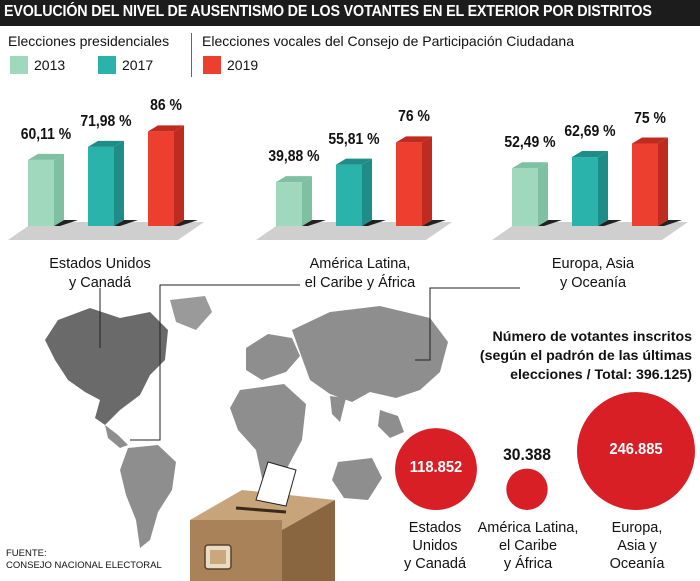  What do you see at coordinates (435, 564) in the screenshot?
I see `bubble-caption-na-line3: y Canadá` at bounding box center [435, 564].